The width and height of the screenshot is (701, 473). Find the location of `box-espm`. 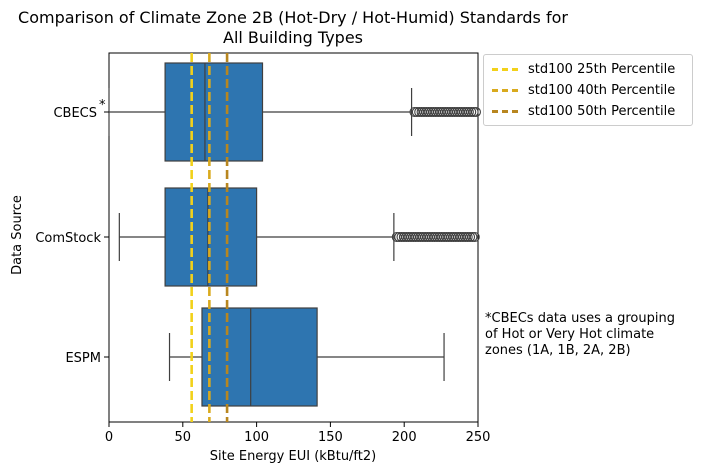

box-espm is located at coordinates (306, 357).